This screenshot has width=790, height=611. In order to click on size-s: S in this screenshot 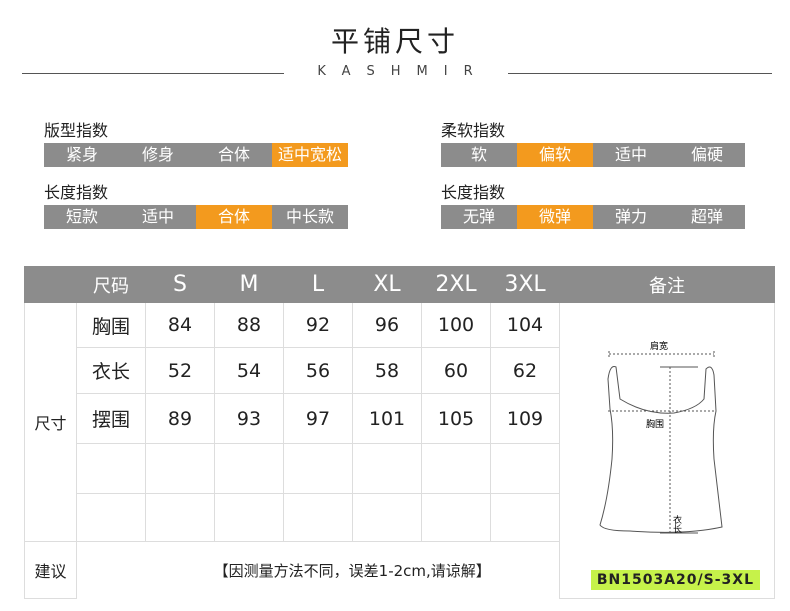, I will do `click(180, 284)`.